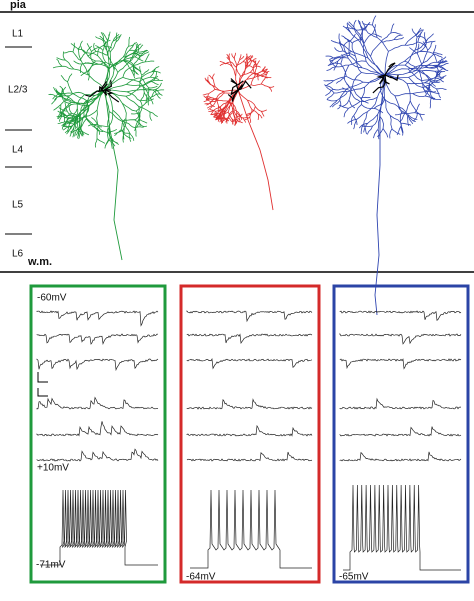  I want to click on layer-dividers, so click(18, 140).